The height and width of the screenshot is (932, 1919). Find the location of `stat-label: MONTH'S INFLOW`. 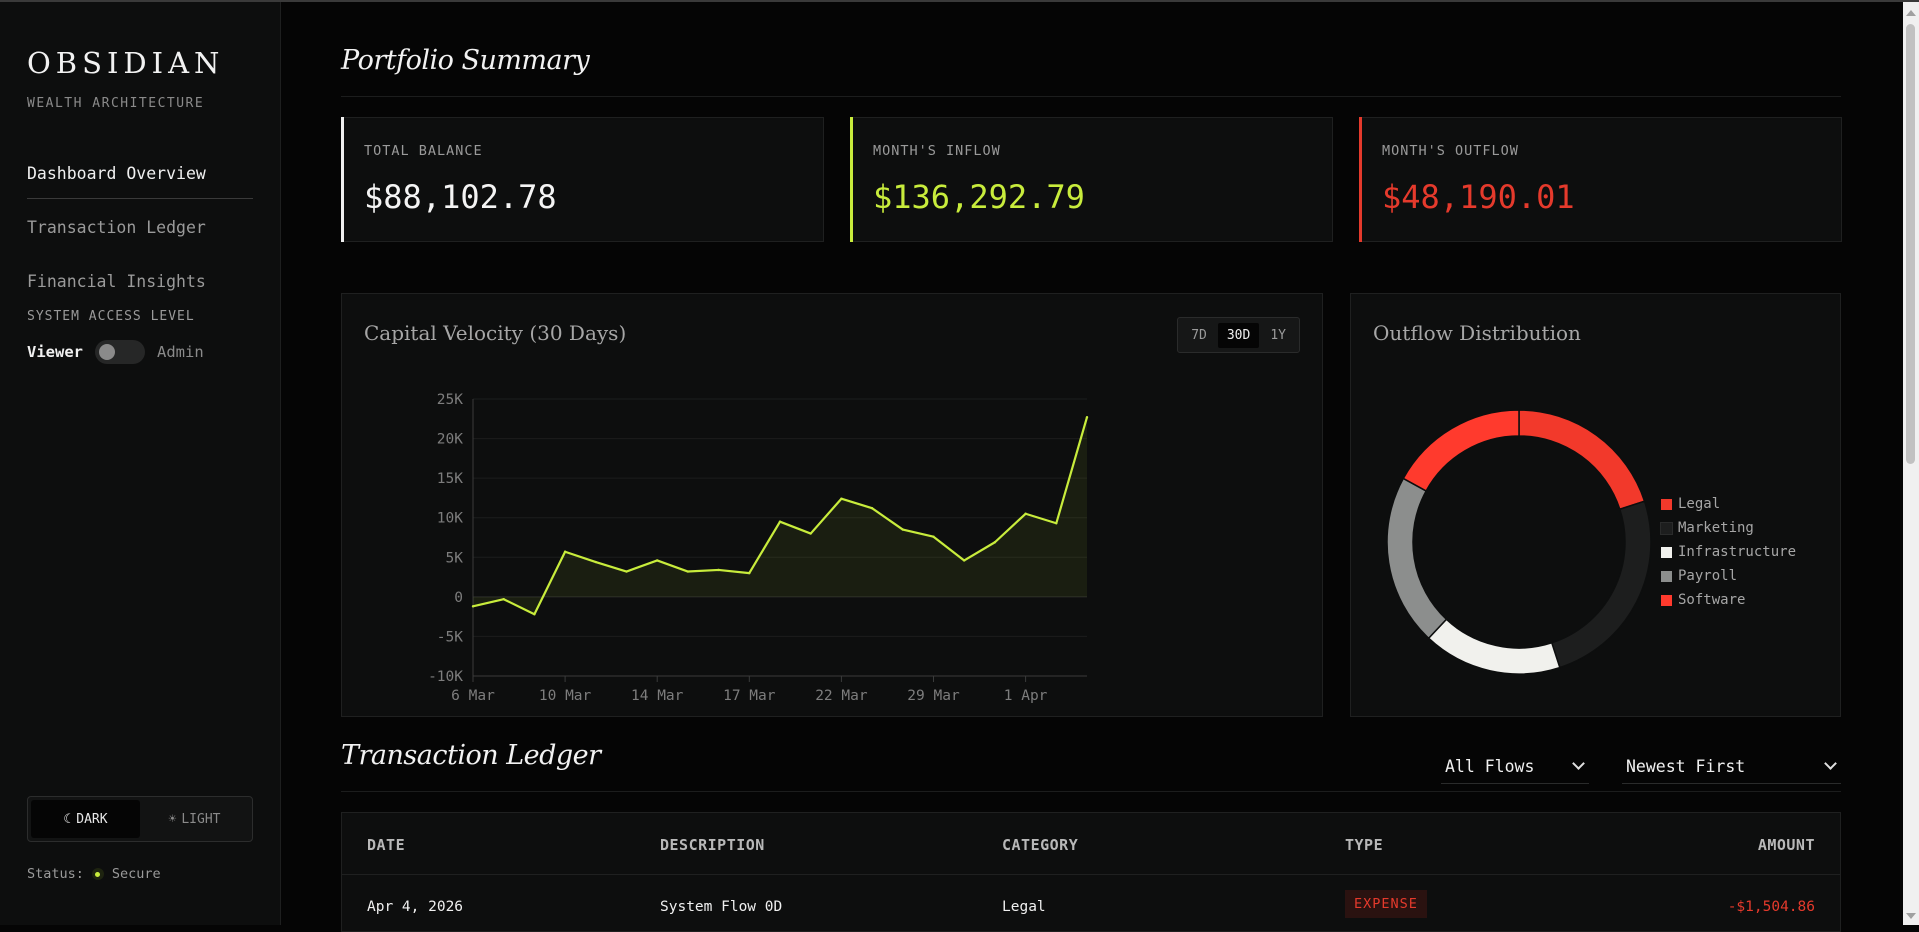

stat-label: MONTH'S INFLOW is located at coordinates (937, 151).